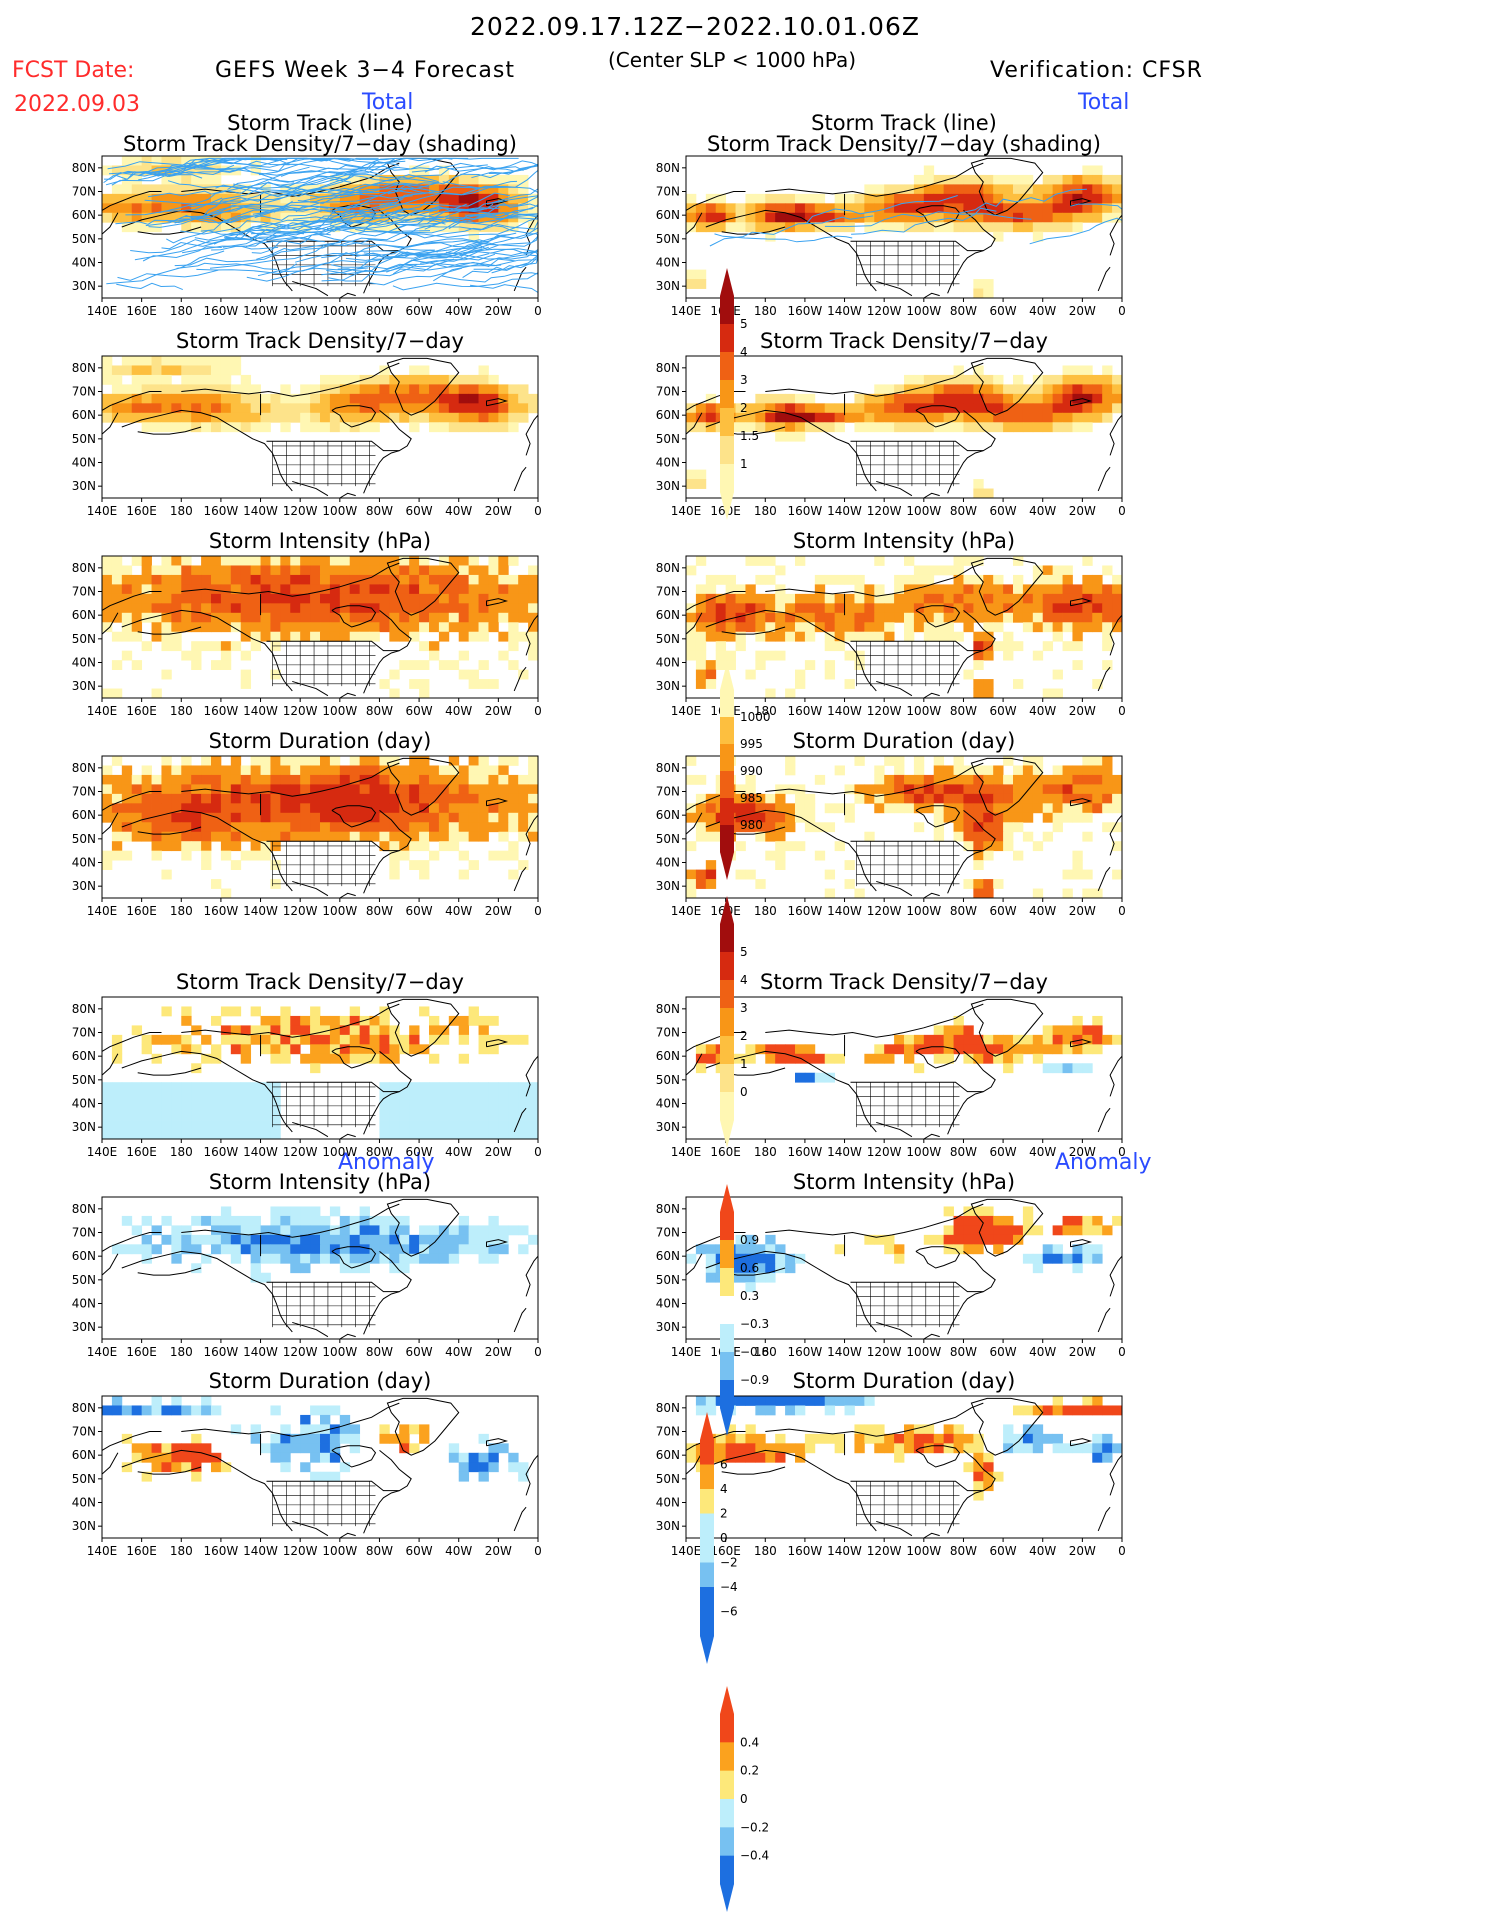 This screenshot has height=1925, width=1487. I want to click on y-tick-label: 40N, so click(668, 263).